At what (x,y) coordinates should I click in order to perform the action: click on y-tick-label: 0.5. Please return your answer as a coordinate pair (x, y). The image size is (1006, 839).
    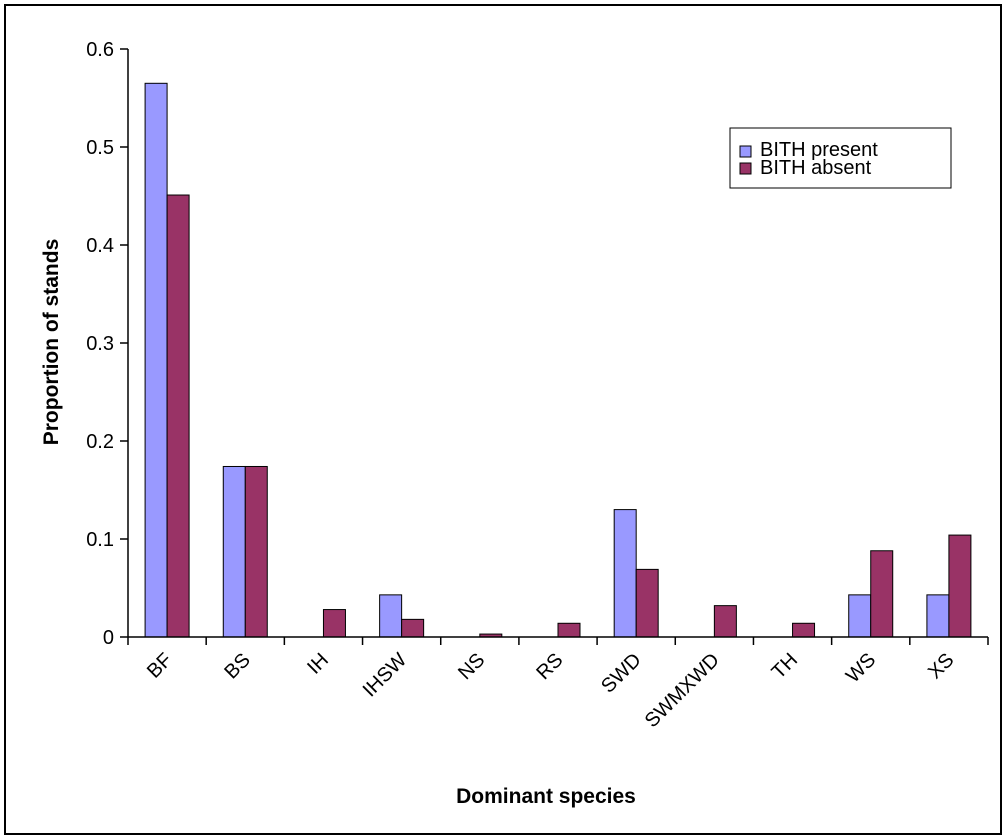
    Looking at the image, I should click on (100, 148).